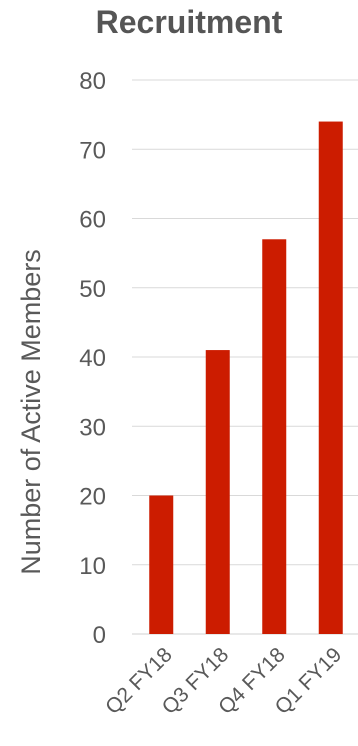 Image resolution: width=358 pixels, height=746 pixels. Describe the element at coordinates (99, 635) in the screenshot. I see `y-tick-label: 0` at that location.